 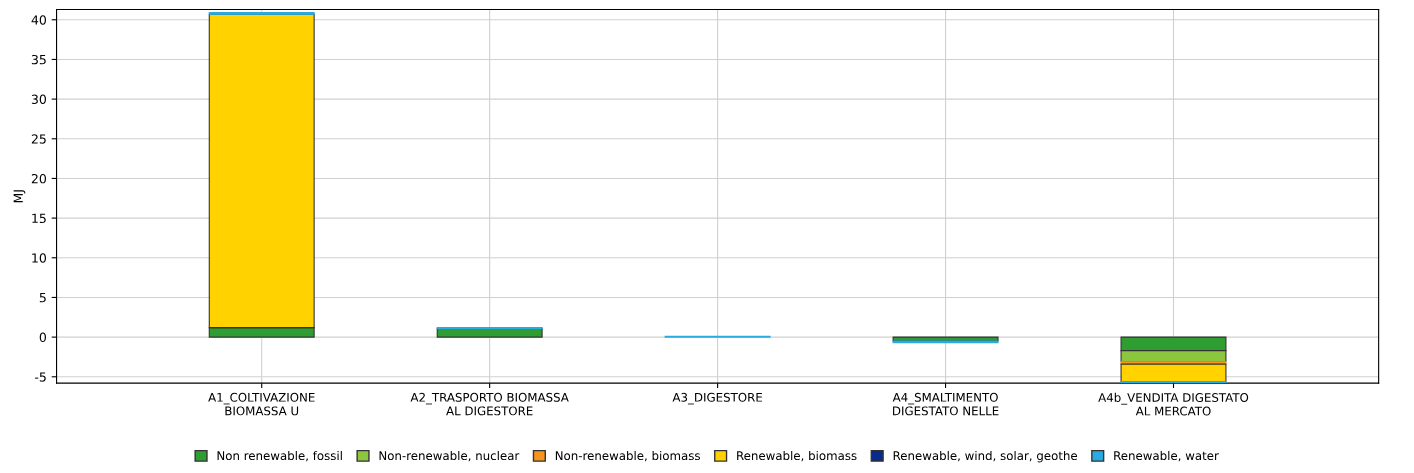 I want to click on y-tick-label: 5, so click(x=42, y=298).